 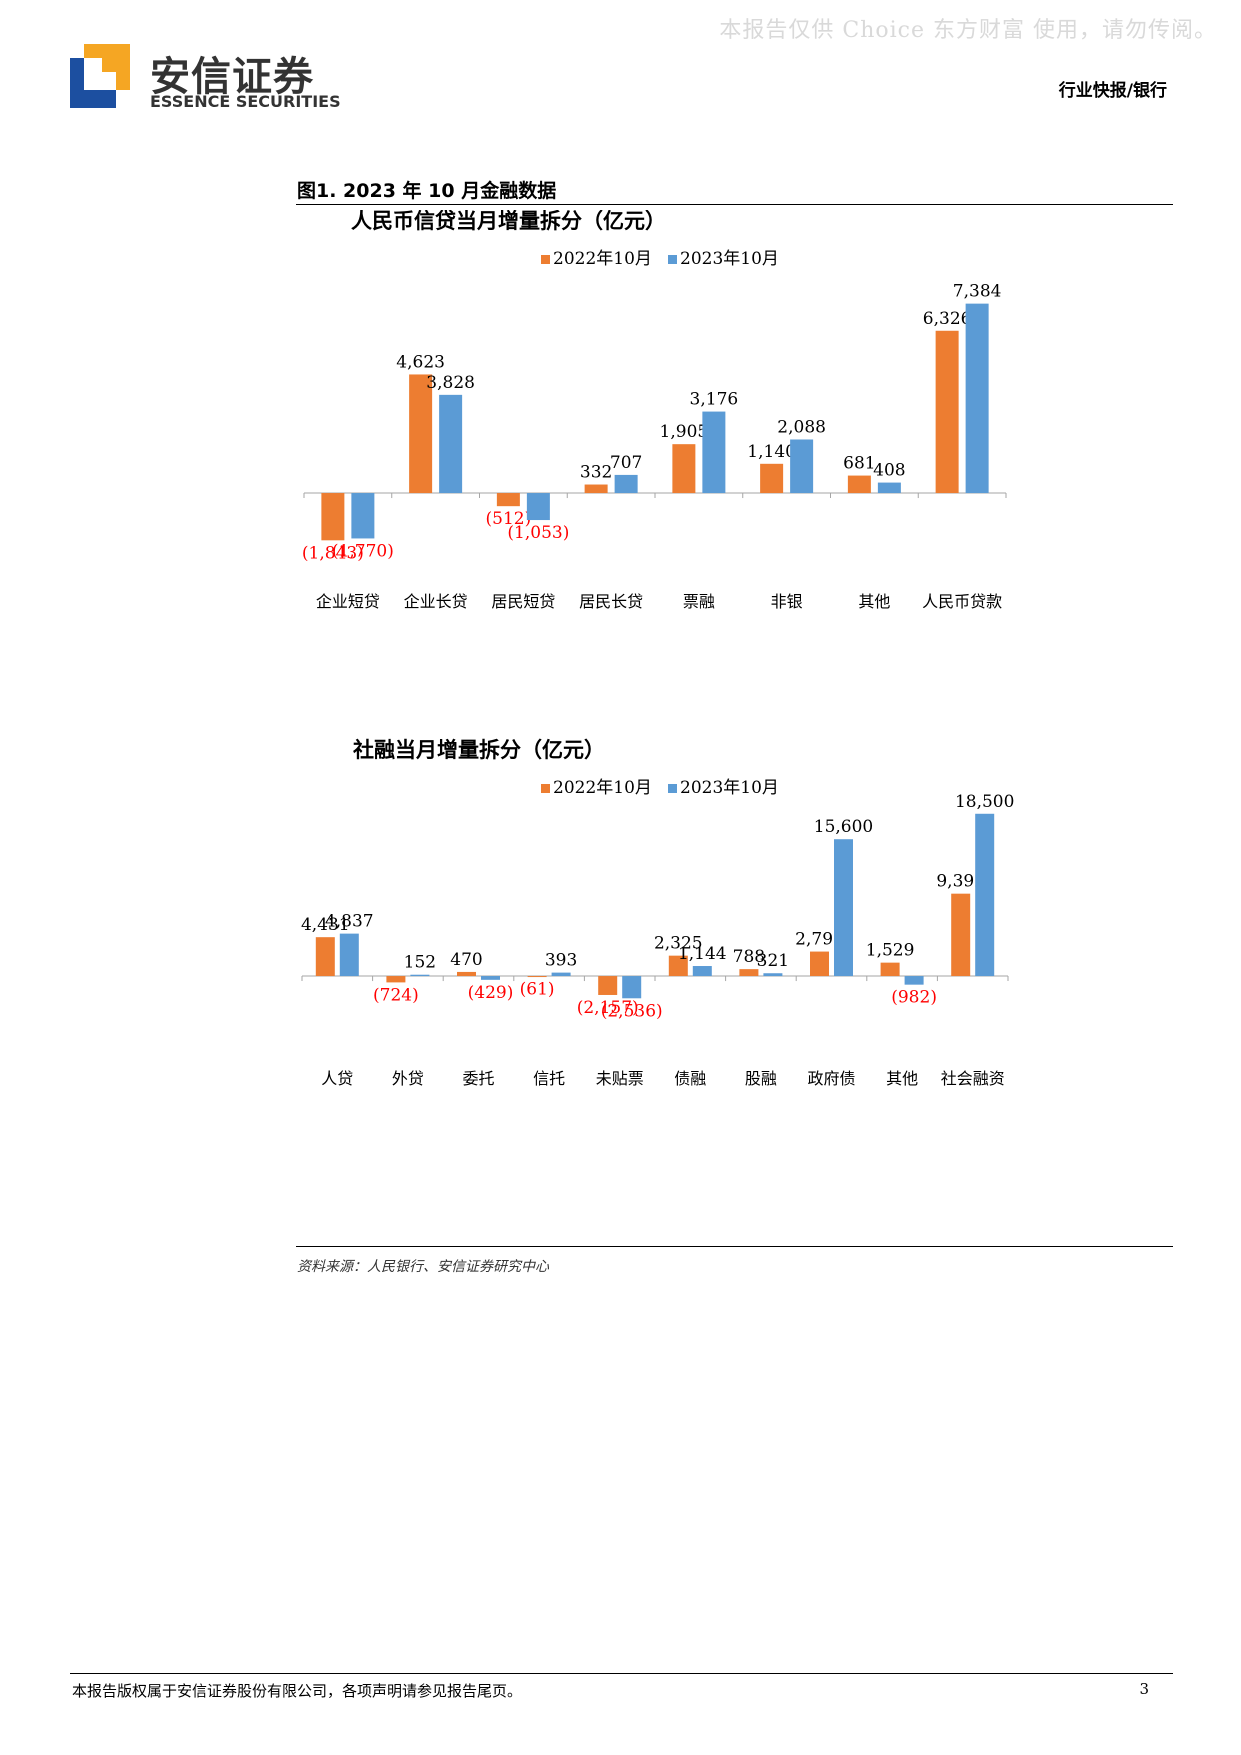 What do you see at coordinates (349, 922) in the screenshot?
I see `data-label: 4,837` at bounding box center [349, 922].